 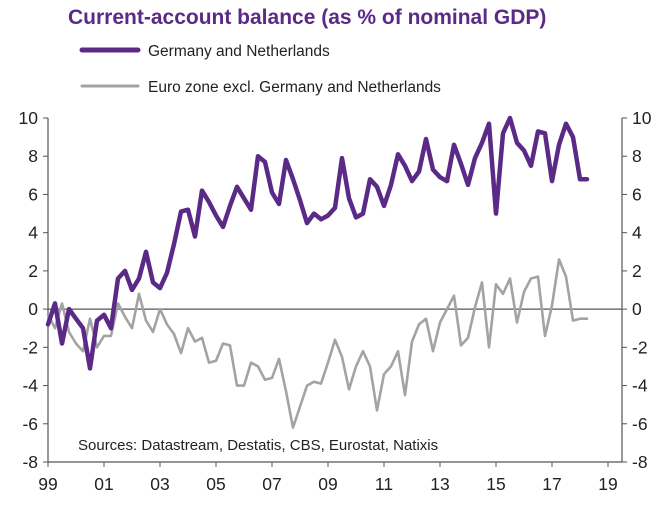 What do you see at coordinates (239, 51) in the screenshot?
I see `legend-label-germany-netherlands: Germany and Netherlands` at bounding box center [239, 51].